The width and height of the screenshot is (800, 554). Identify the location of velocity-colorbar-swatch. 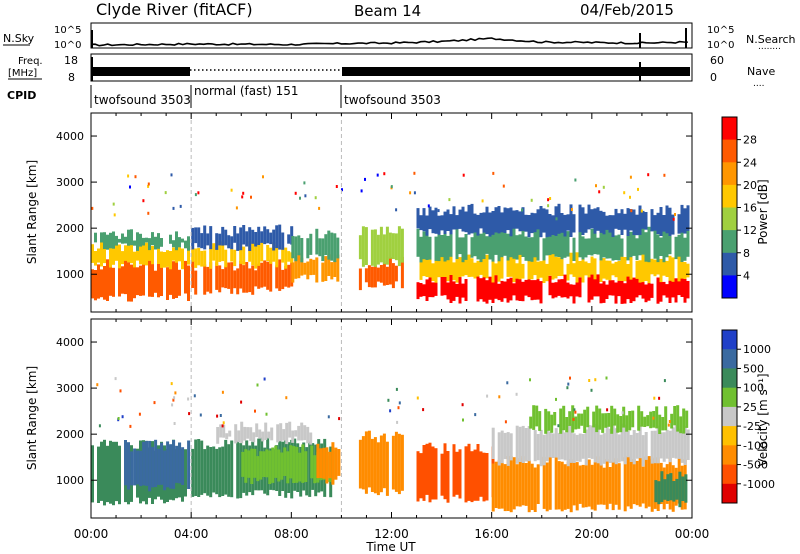
(729, 493).